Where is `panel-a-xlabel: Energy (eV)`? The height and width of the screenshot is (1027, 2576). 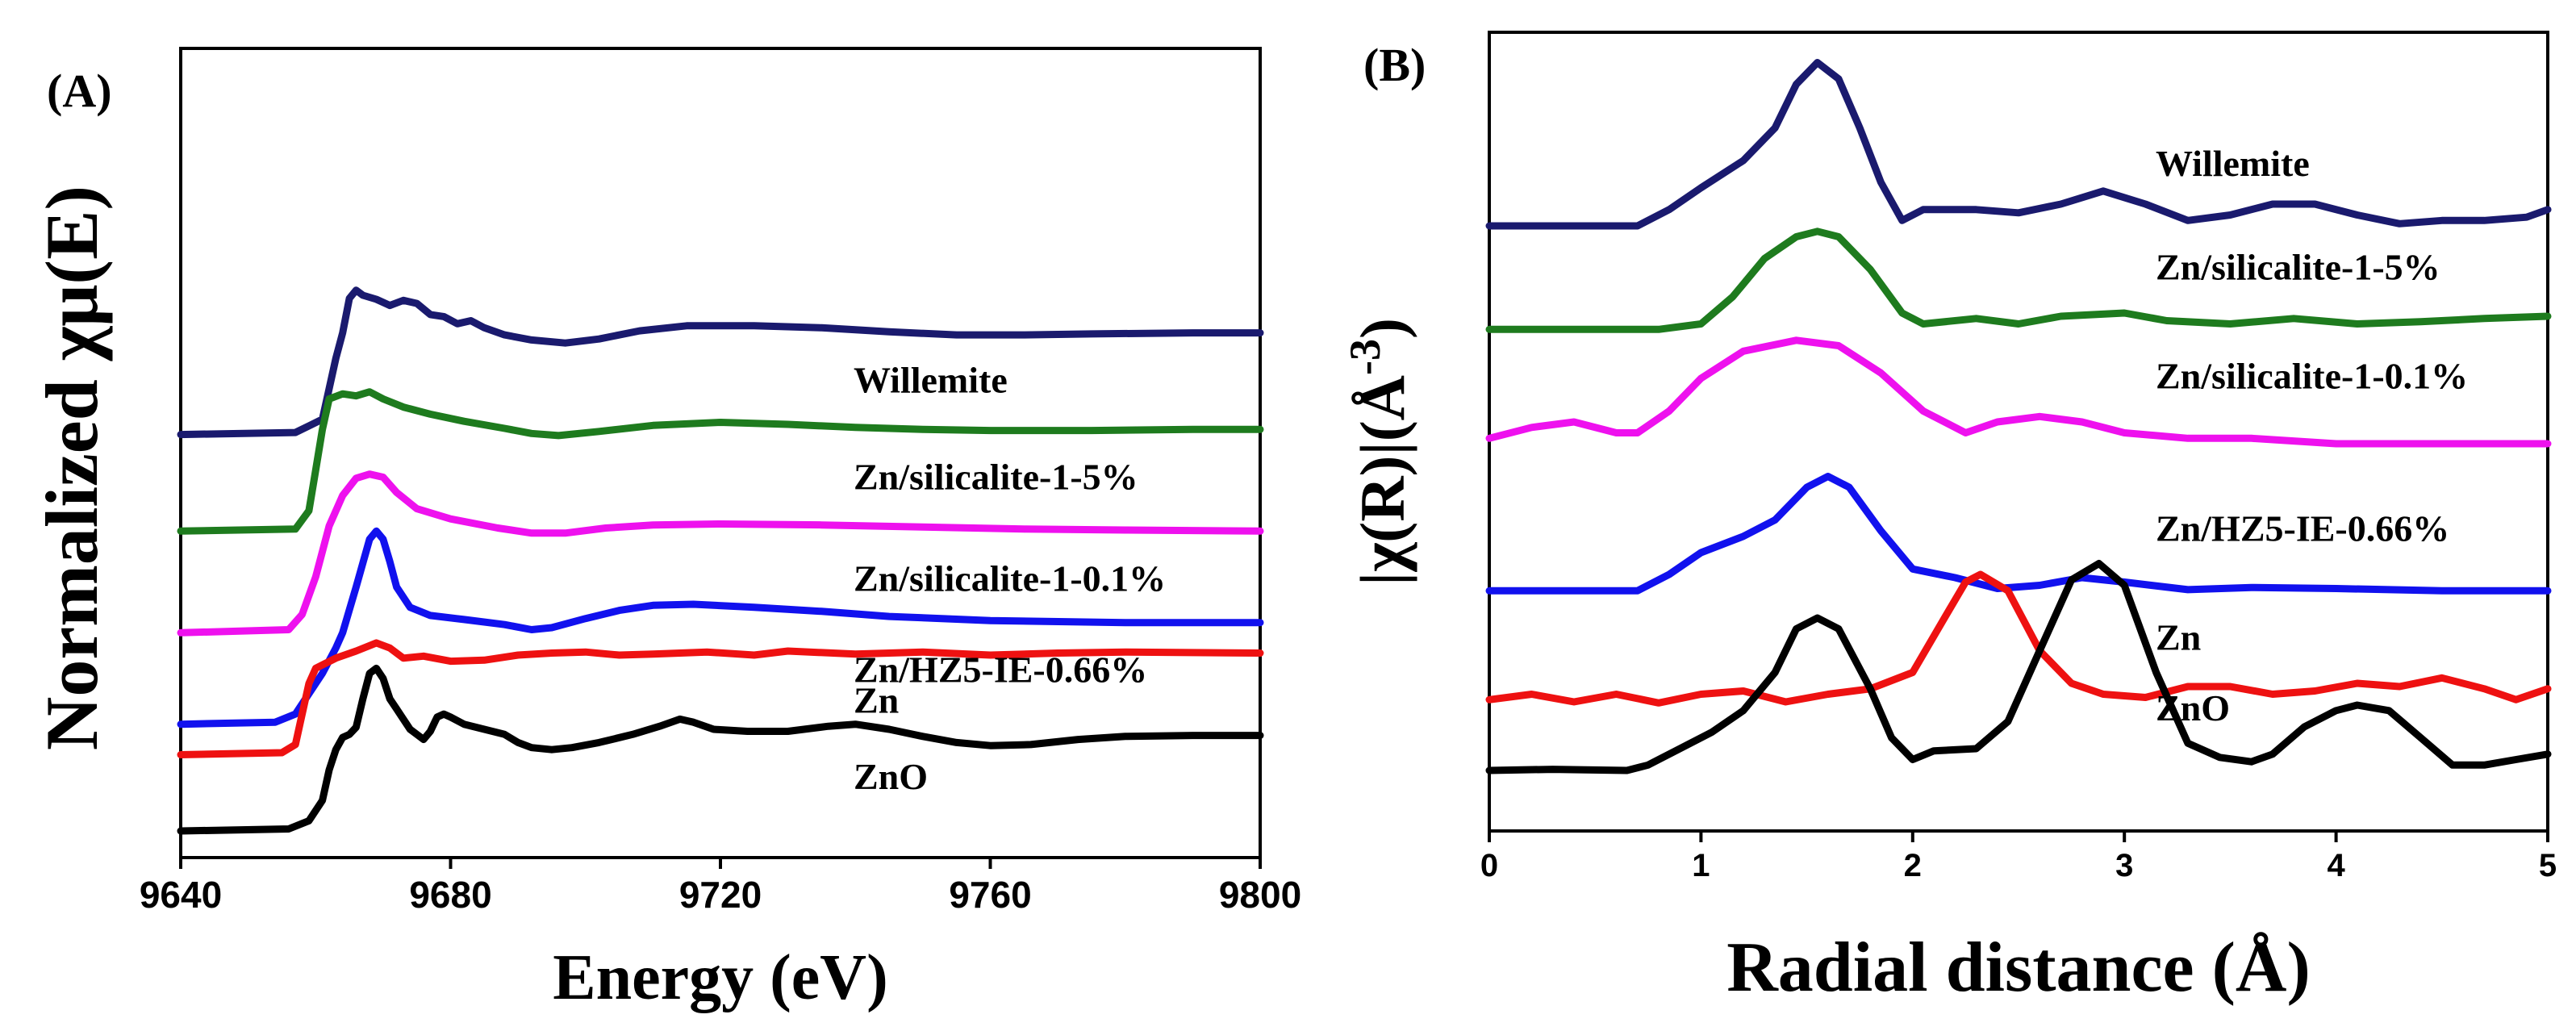 panel-a-xlabel: Energy (eV) is located at coordinates (720, 977).